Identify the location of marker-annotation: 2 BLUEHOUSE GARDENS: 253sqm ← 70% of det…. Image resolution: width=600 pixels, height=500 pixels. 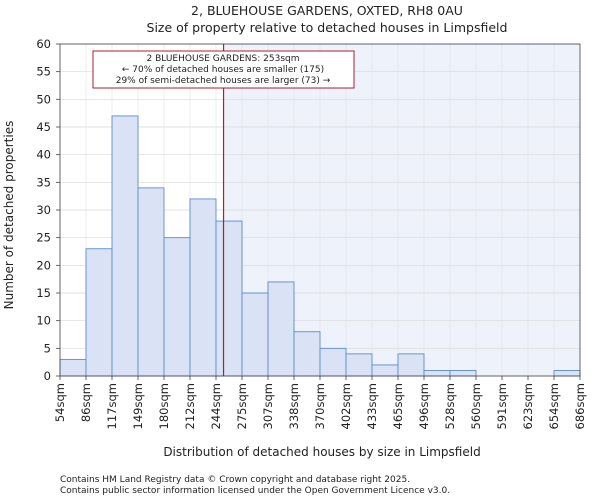
(223, 69).